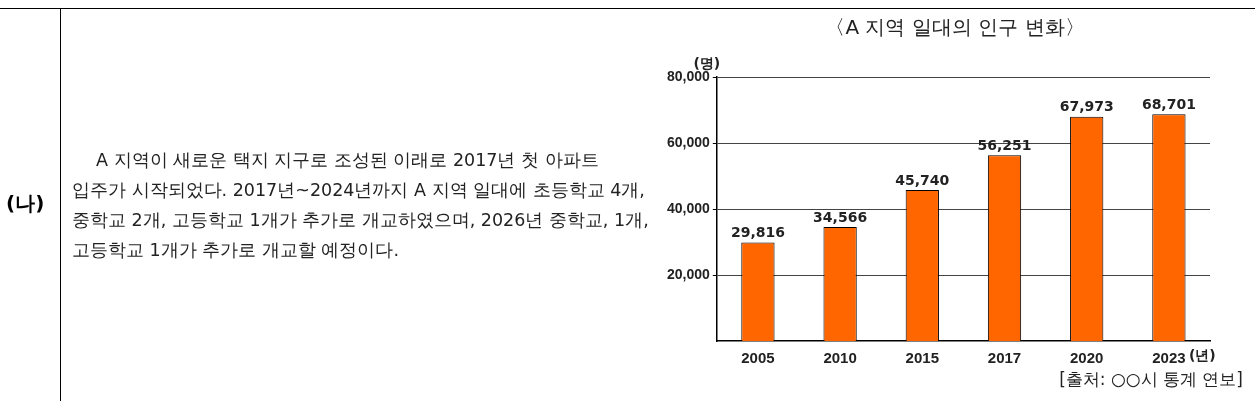 This screenshot has height=401, width=1255. I want to click on chart-title: 〈A 지역 일대의 인구 변화〉, so click(955, 27).